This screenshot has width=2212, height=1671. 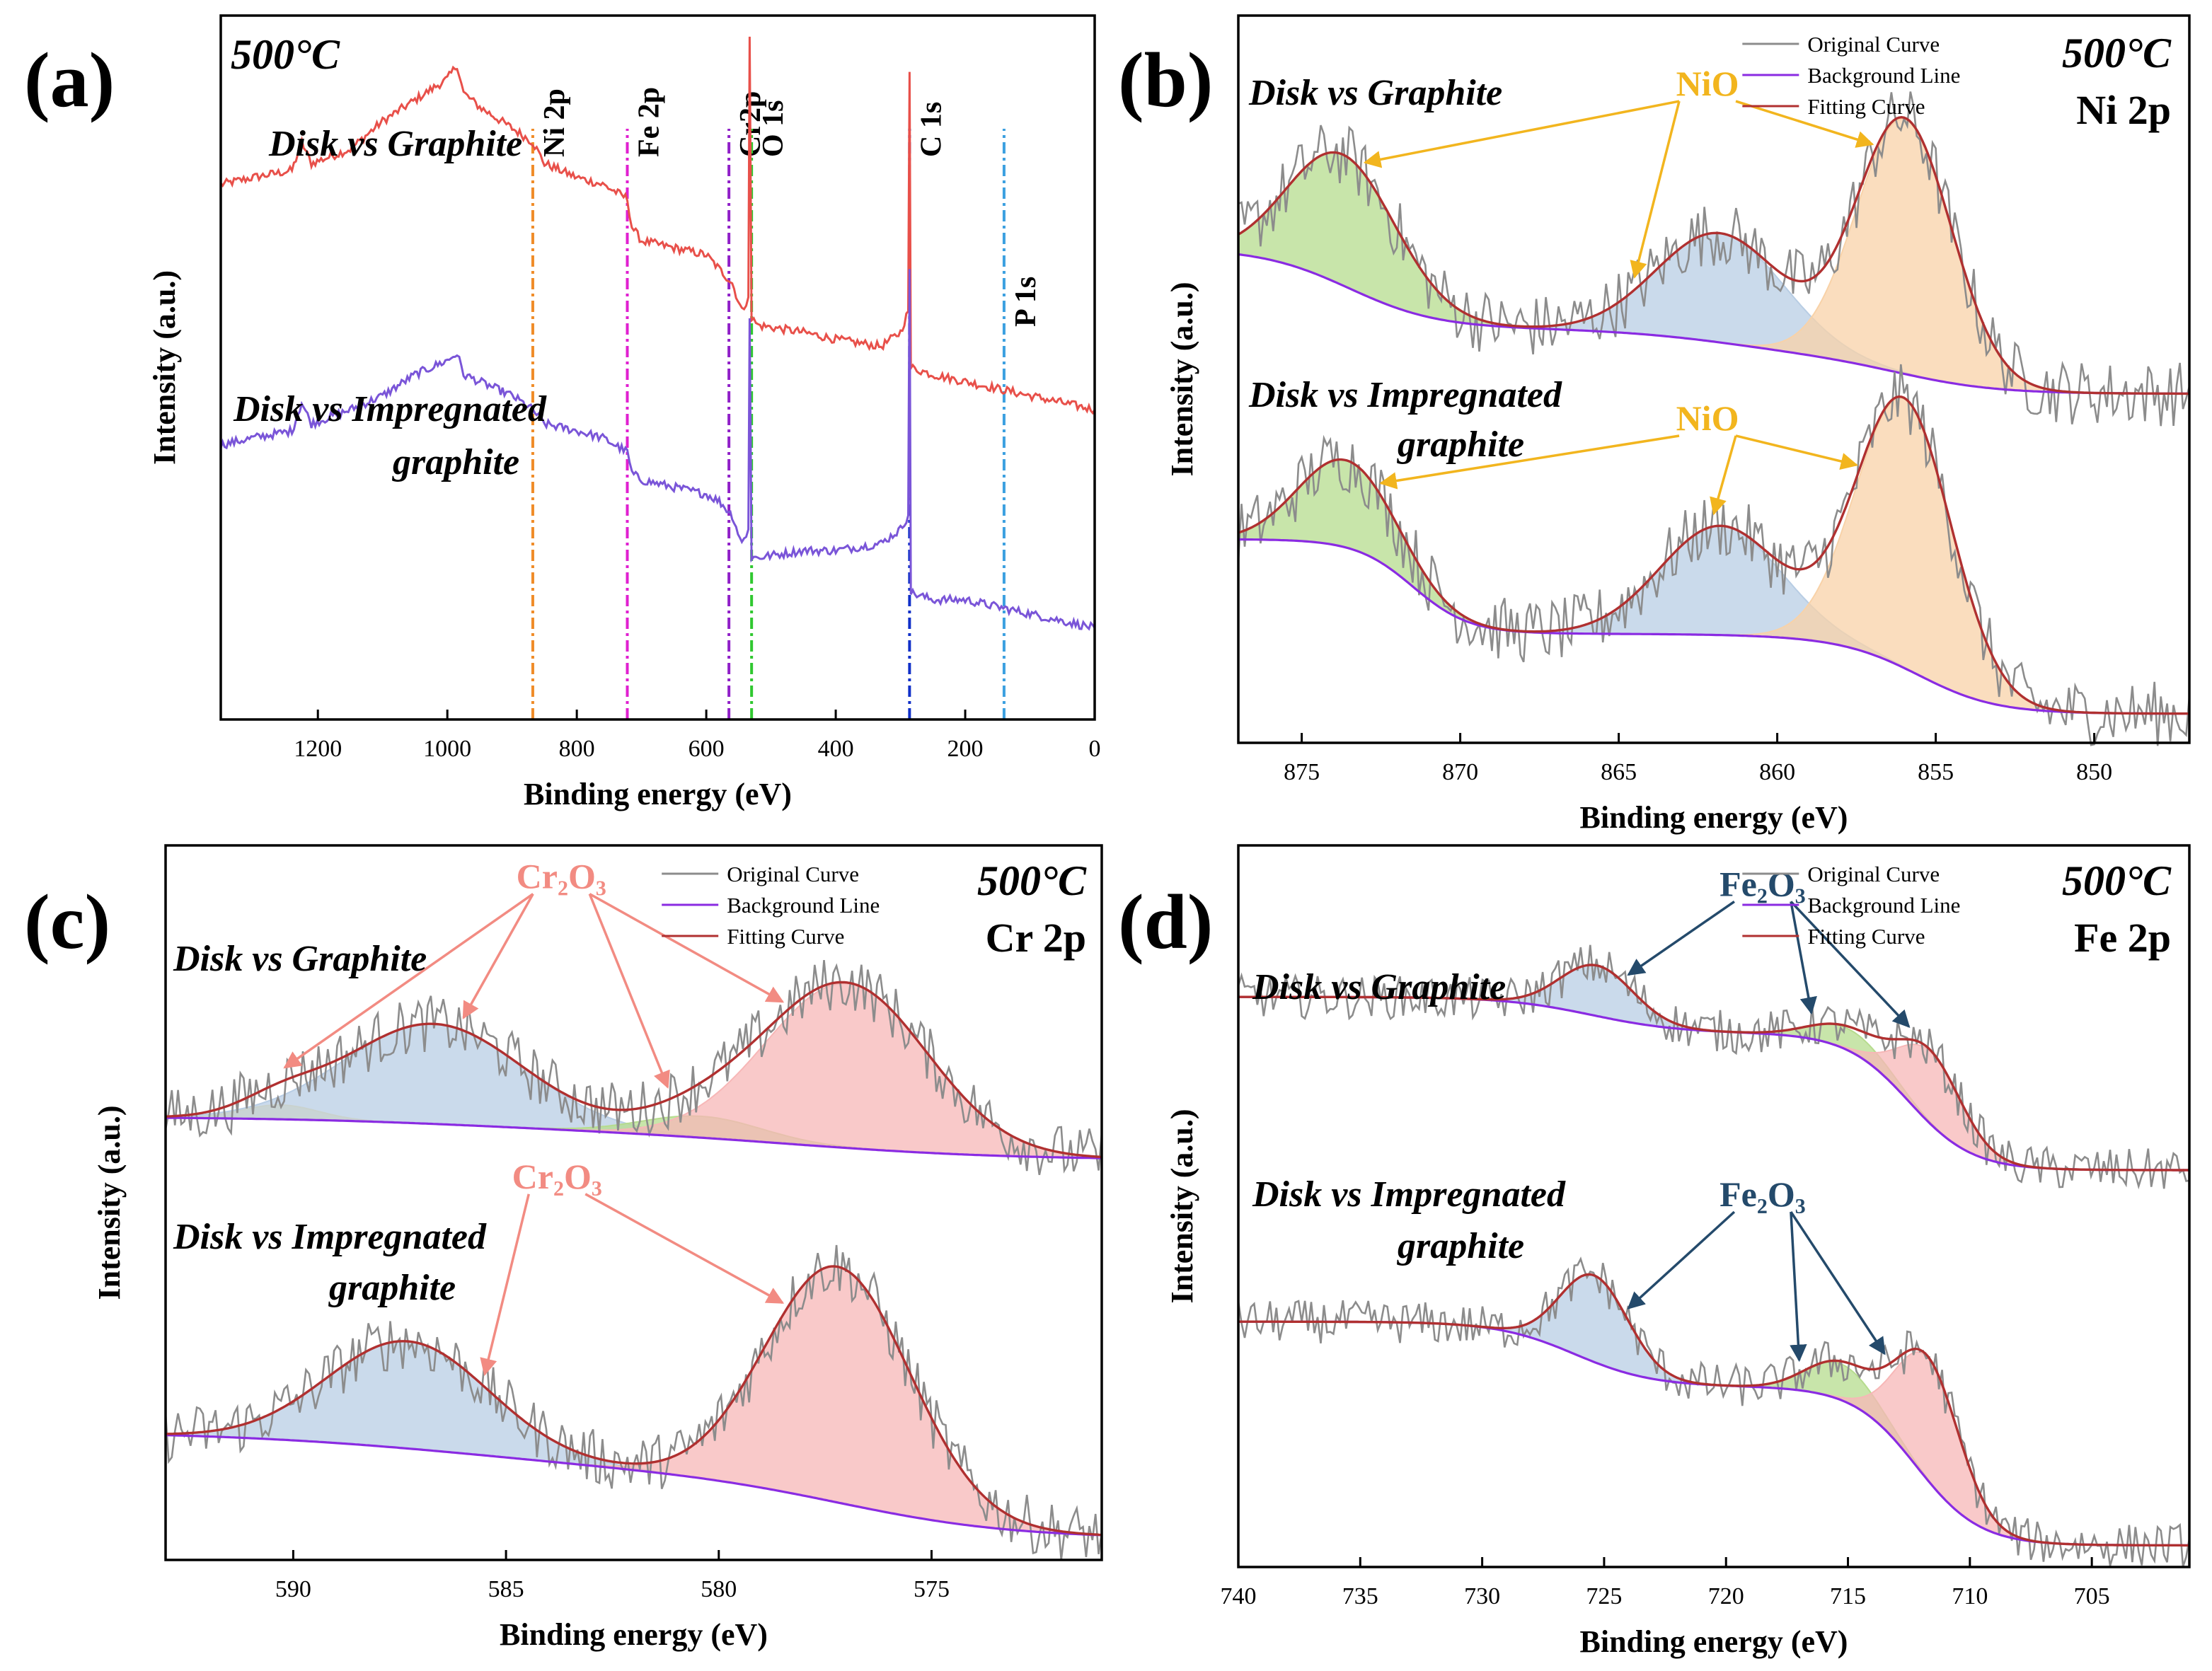 What do you see at coordinates (1165, 80) in the screenshot?
I see `panel-label: (b)` at bounding box center [1165, 80].